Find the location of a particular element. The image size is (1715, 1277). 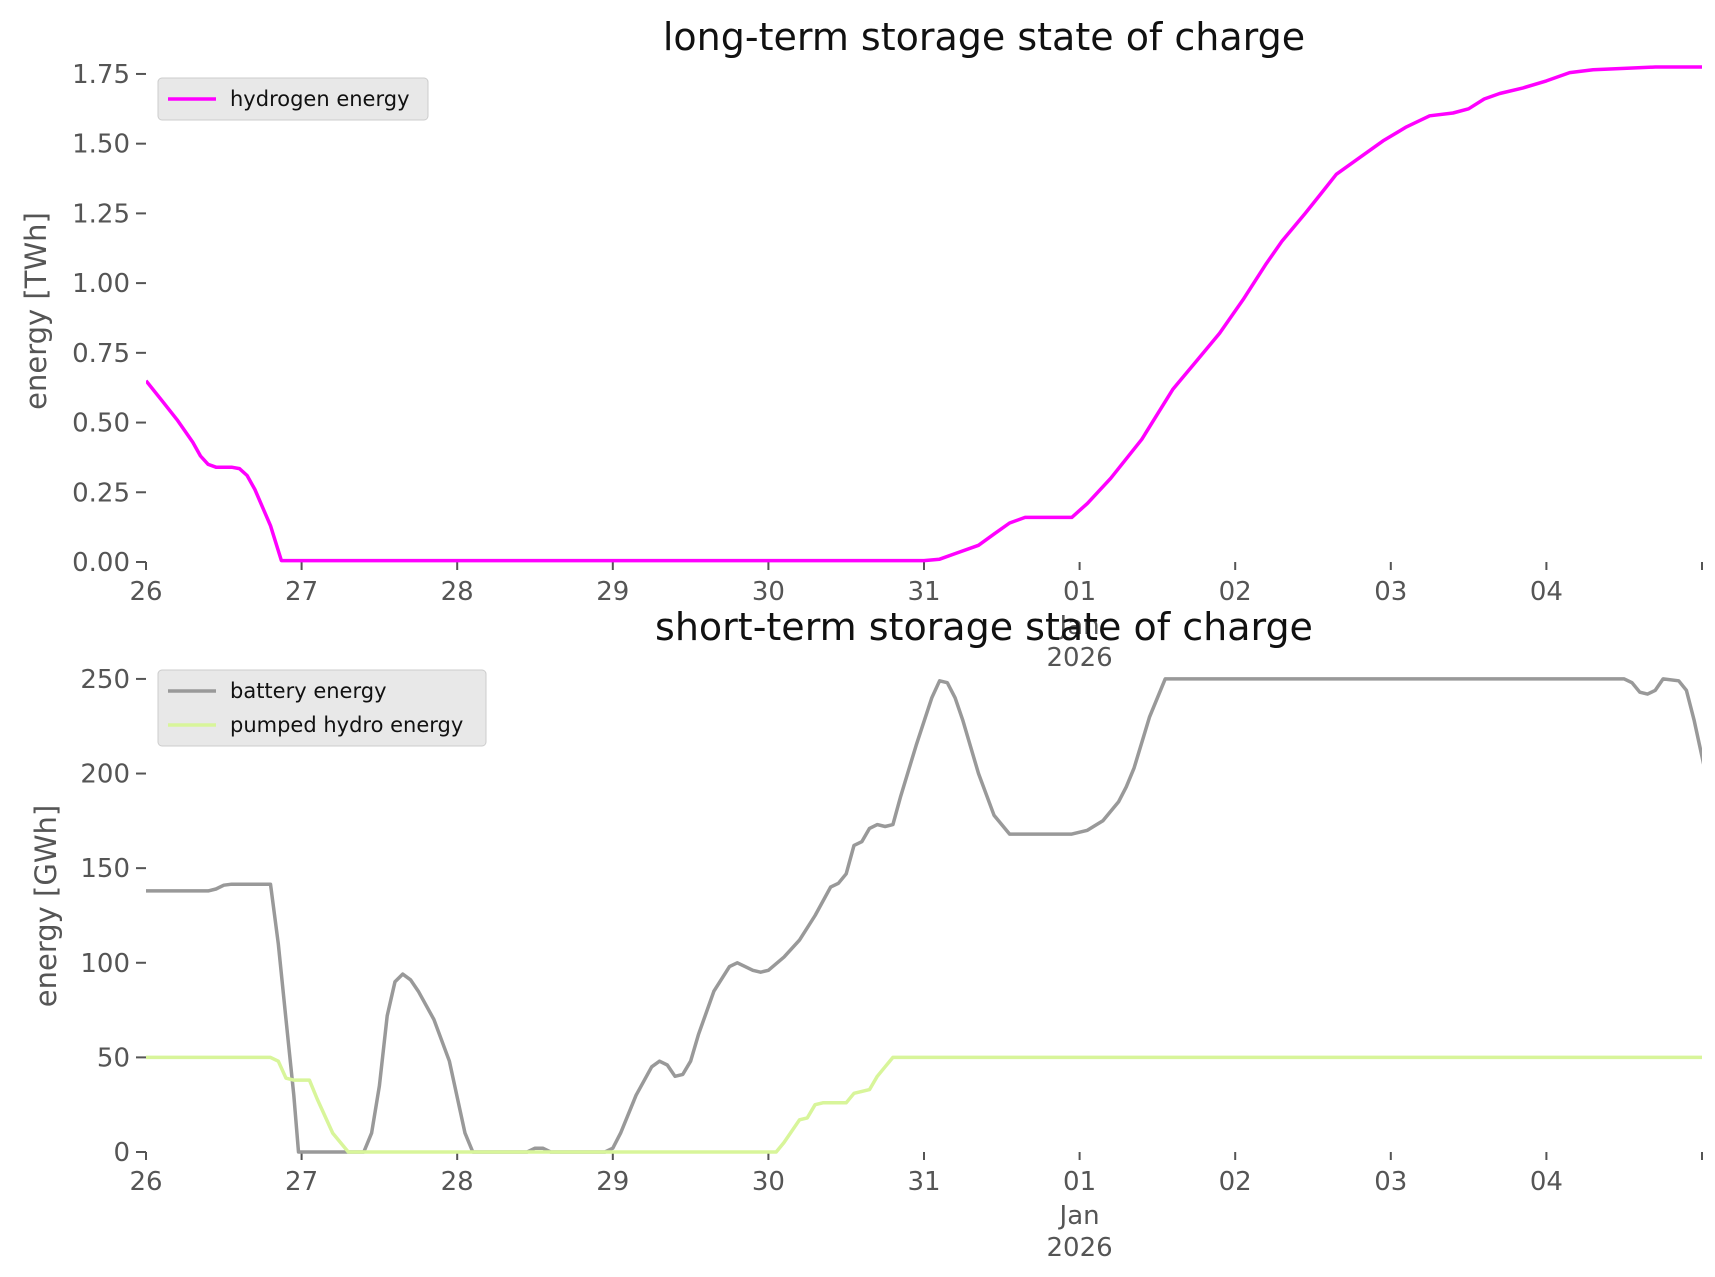

y-tick-label: 0.75 is located at coordinates (101, 354).